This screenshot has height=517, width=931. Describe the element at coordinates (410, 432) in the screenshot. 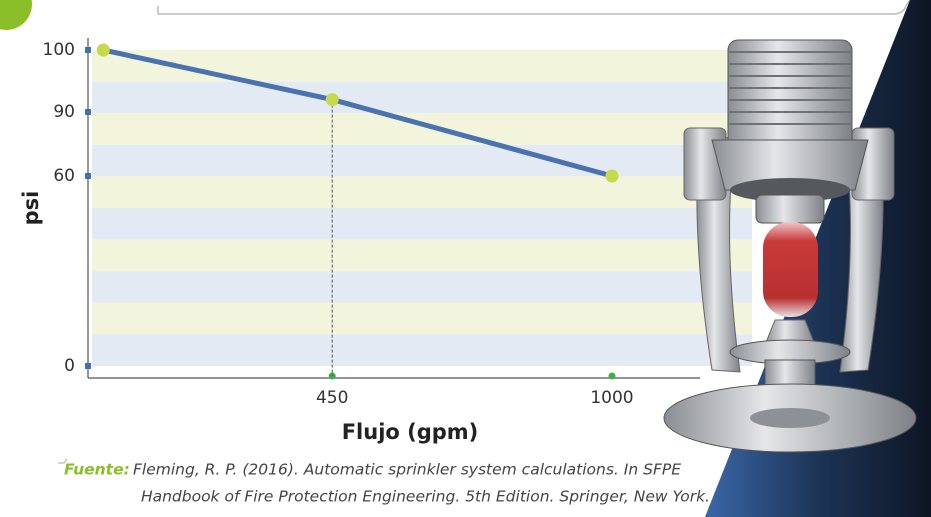

I see `x-axis-title: Flujo (gpm)` at that location.